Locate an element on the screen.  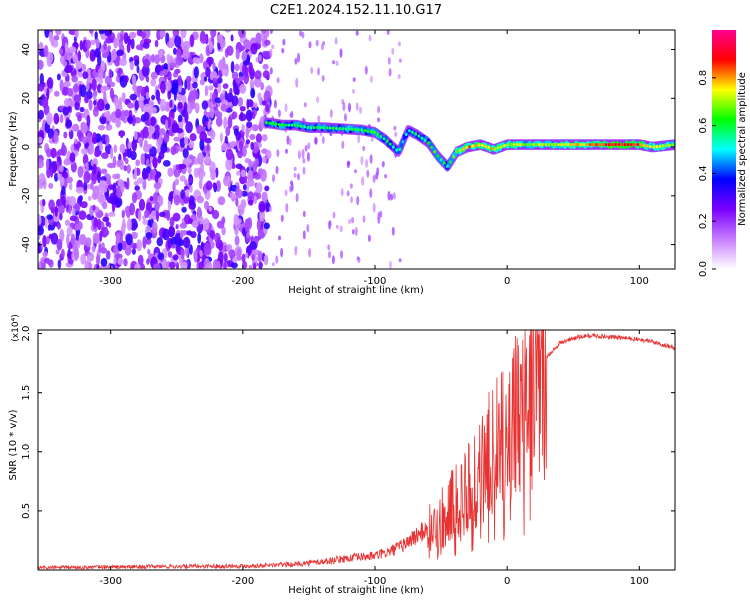
colorbar-ticks: 0.0 0.2 0.4 0.6 0.8 is located at coordinates (707, 173).